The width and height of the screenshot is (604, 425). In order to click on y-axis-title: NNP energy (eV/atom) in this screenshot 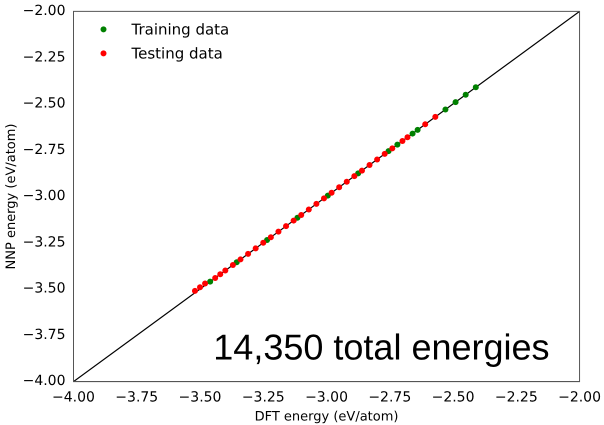, I will do `click(12, 197)`.